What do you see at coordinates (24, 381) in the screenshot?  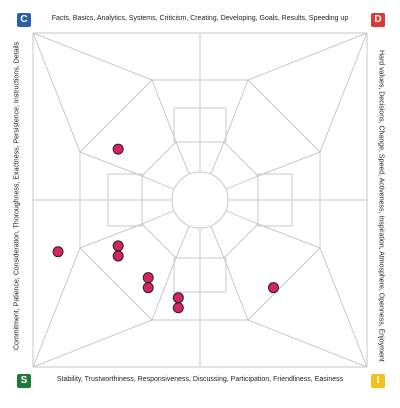 I see `badge-s: S` at bounding box center [24, 381].